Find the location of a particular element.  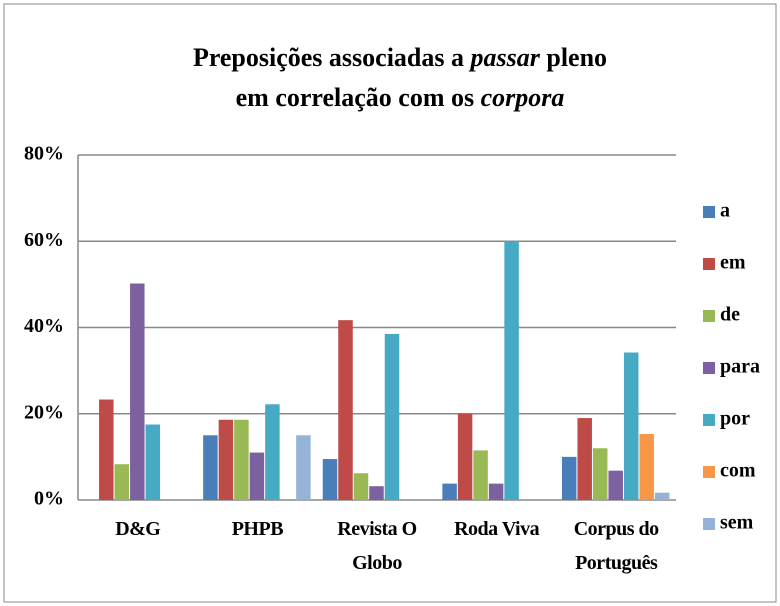

chart-title: Preposições associadas a passar pleno is located at coordinates (400, 57).